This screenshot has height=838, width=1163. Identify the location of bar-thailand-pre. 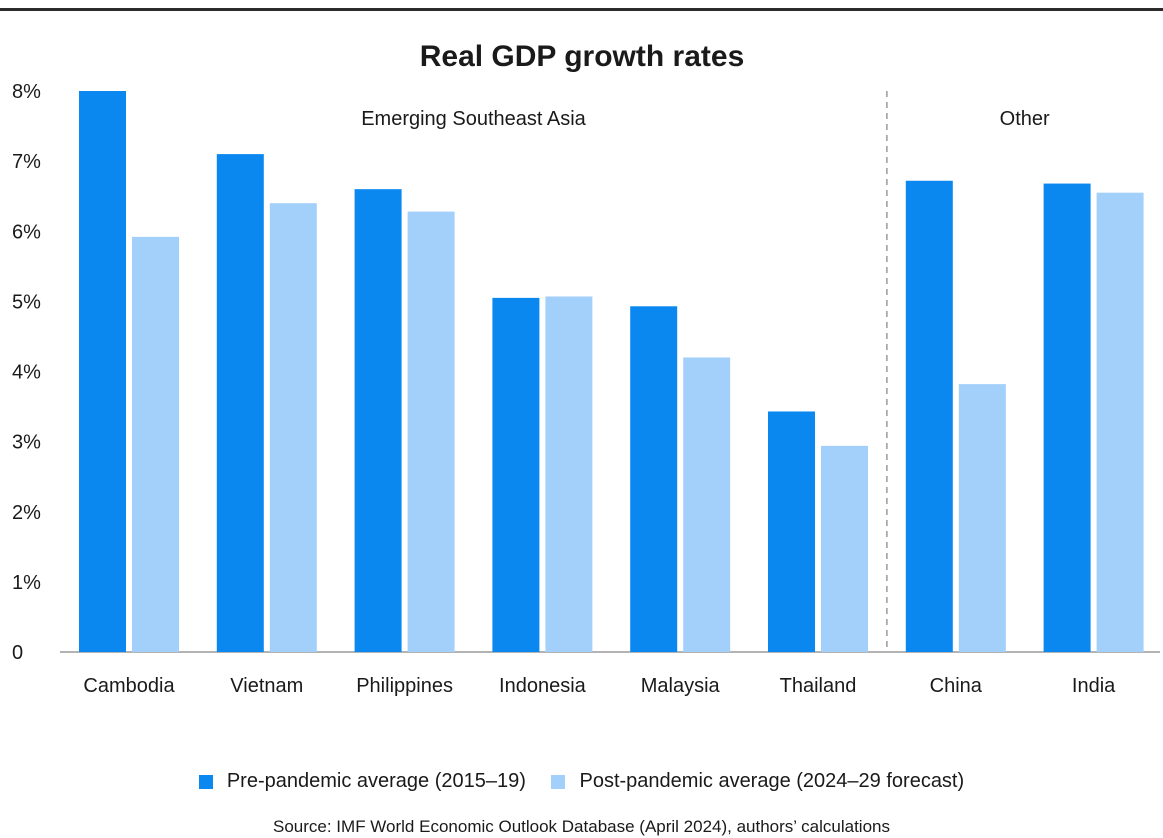
(791, 531).